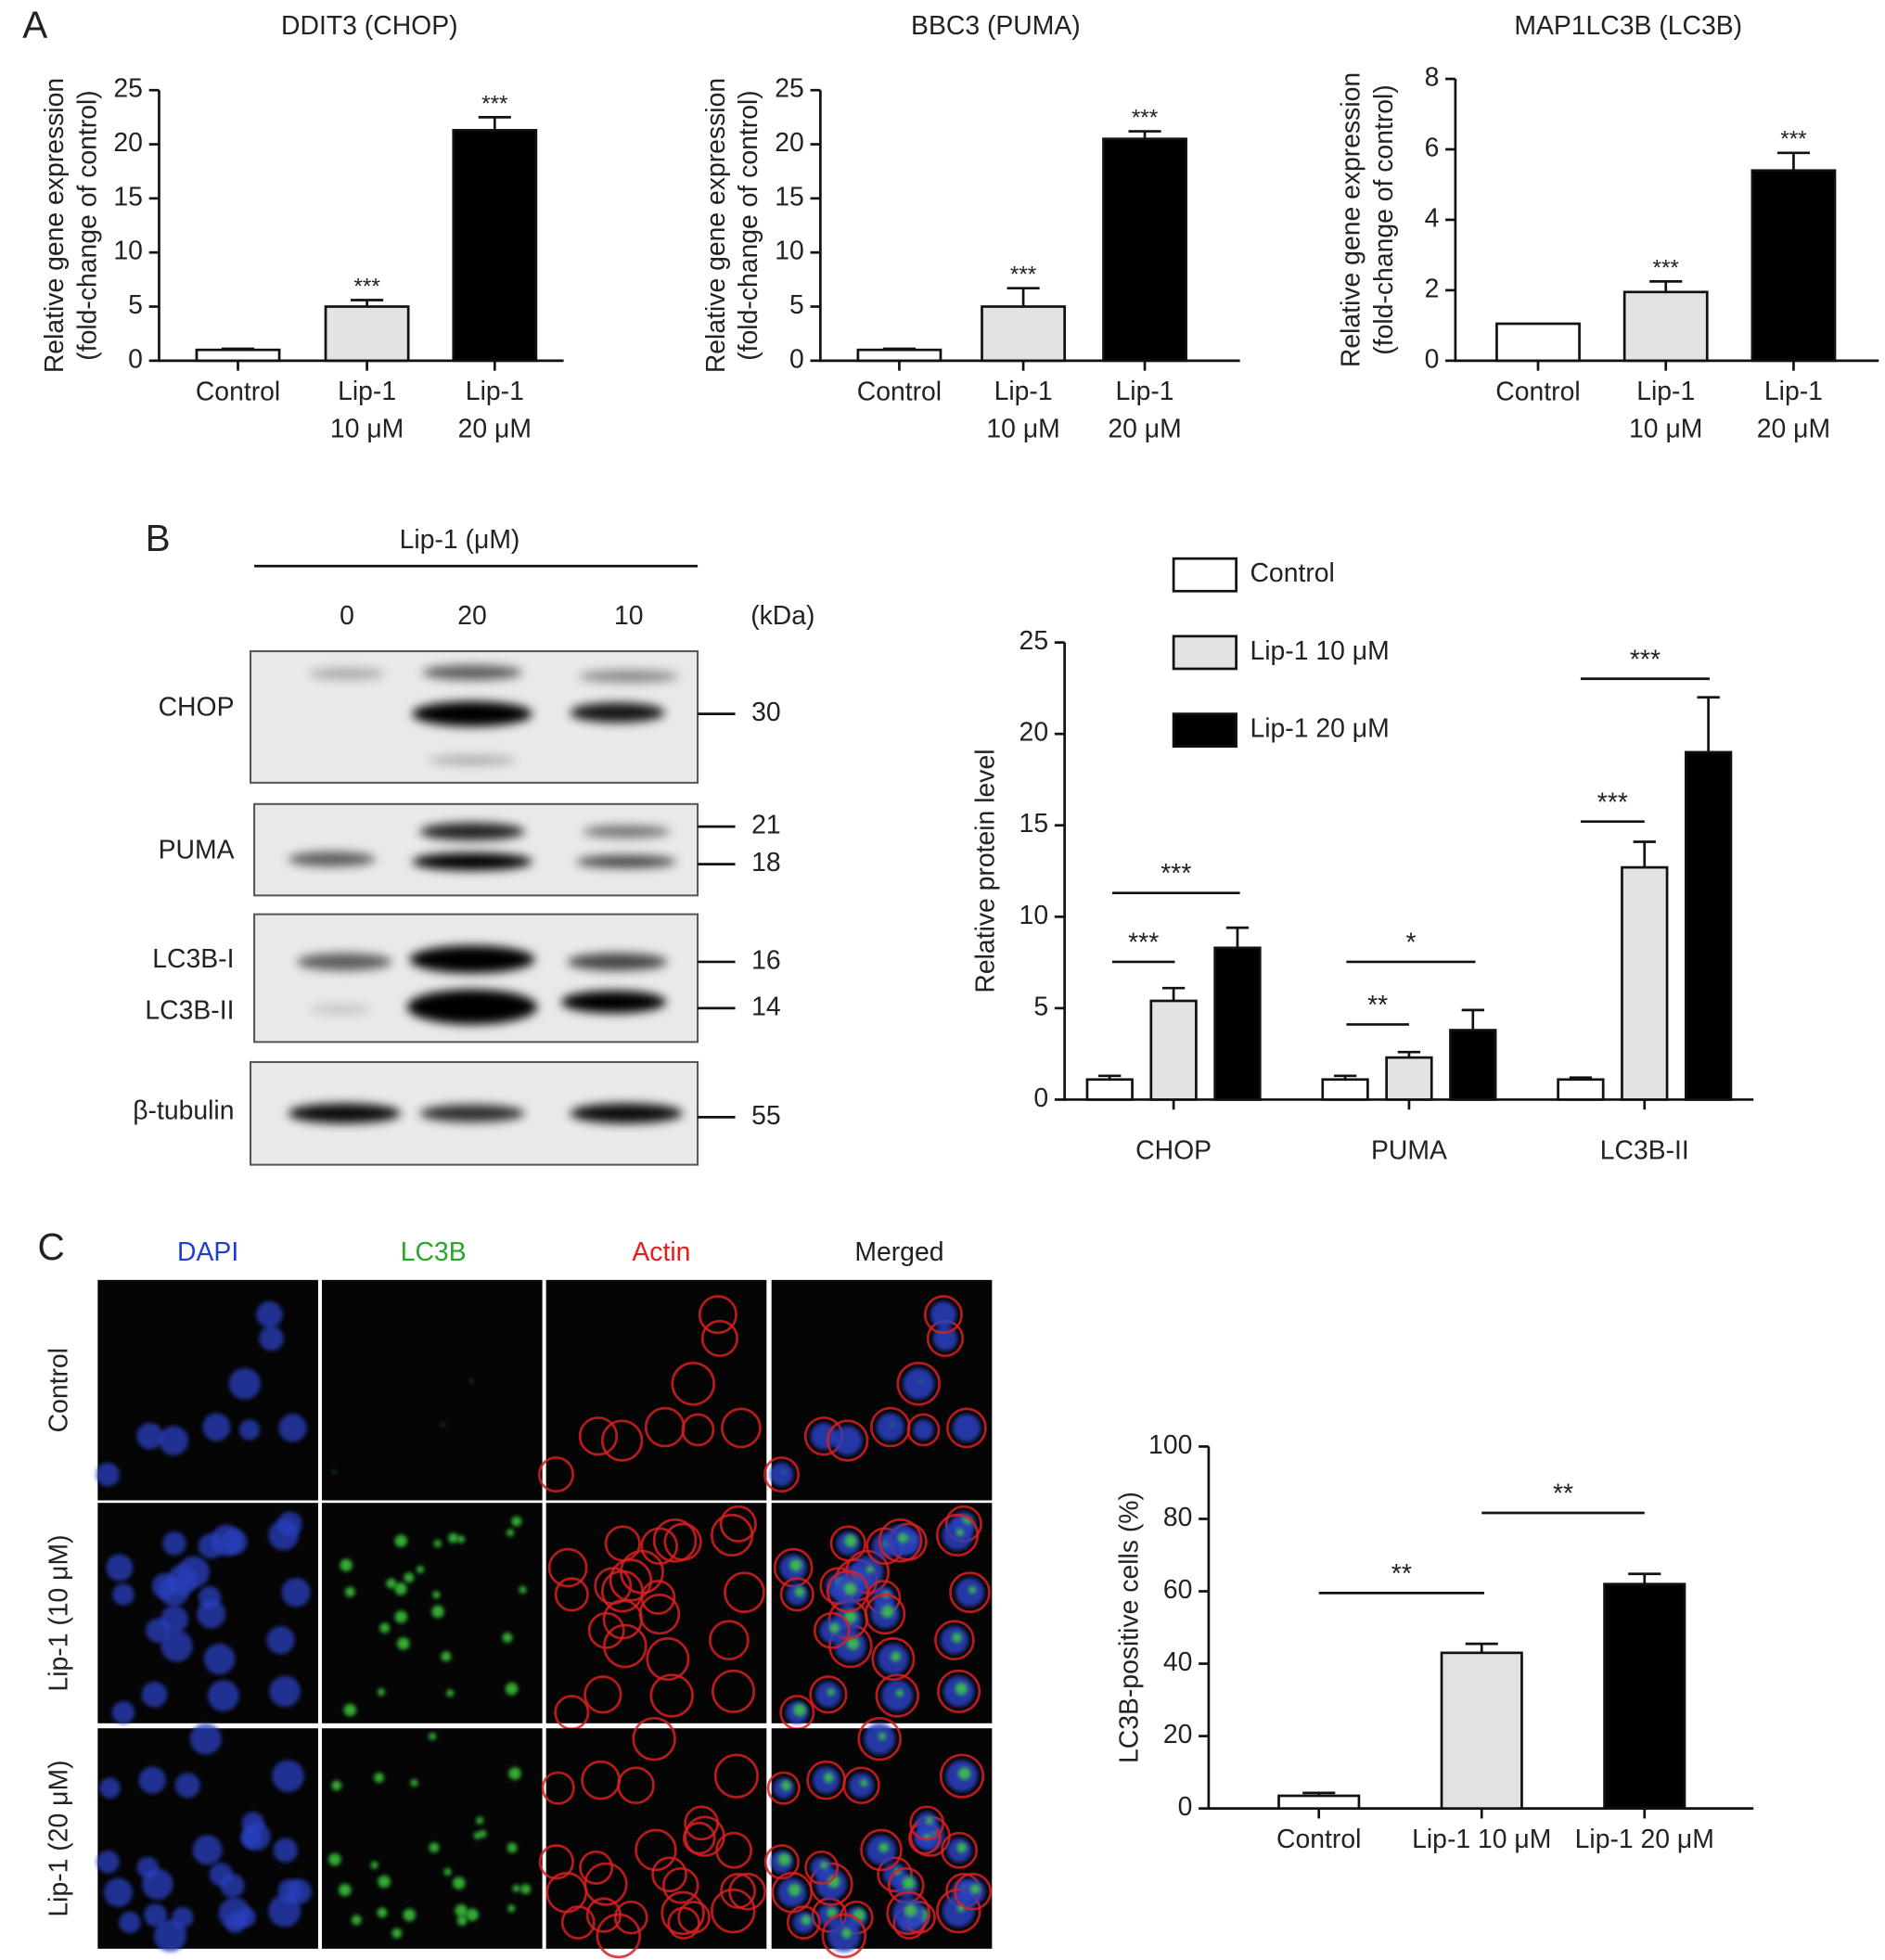 The height and width of the screenshot is (1960, 1885). Describe the element at coordinates (347, 616) in the screenshot. I see `lane-label: 0` at that location.